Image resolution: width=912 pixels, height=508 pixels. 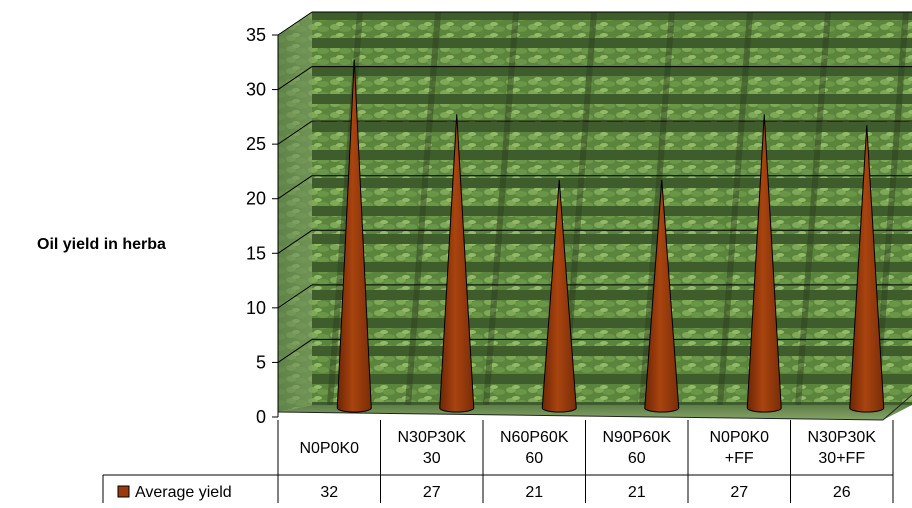 I want to click on y-tick-label: 35, so click(x=256, y=35).